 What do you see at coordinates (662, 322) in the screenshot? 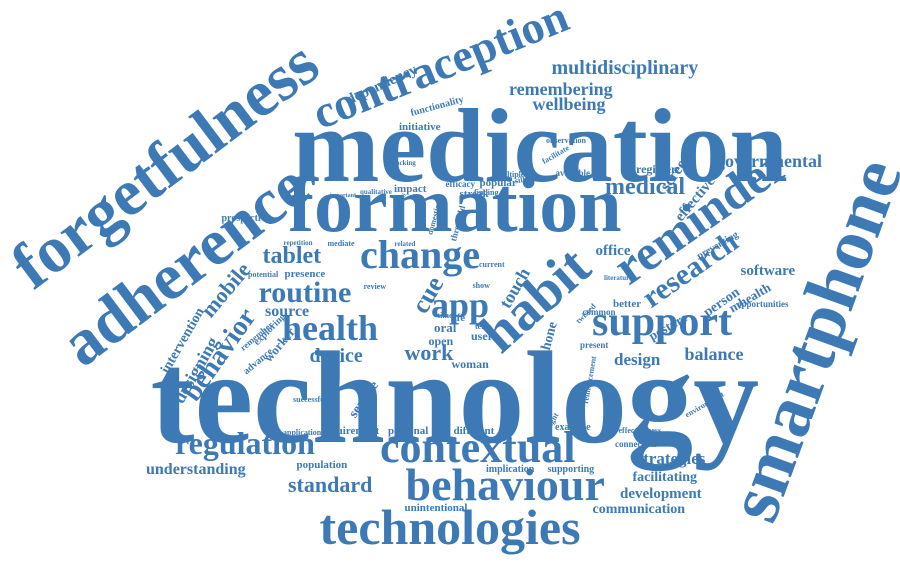
I see `cloud-word: support` at bounding box center [662, 322].